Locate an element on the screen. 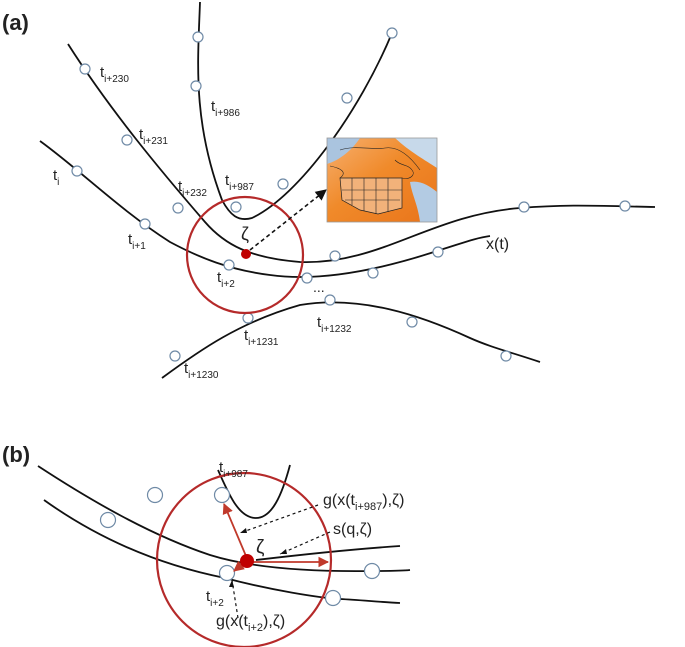 The height and width of the screenshot is (647, 685). time-label-i2: ti+2 is located at coordinates (226, 279).